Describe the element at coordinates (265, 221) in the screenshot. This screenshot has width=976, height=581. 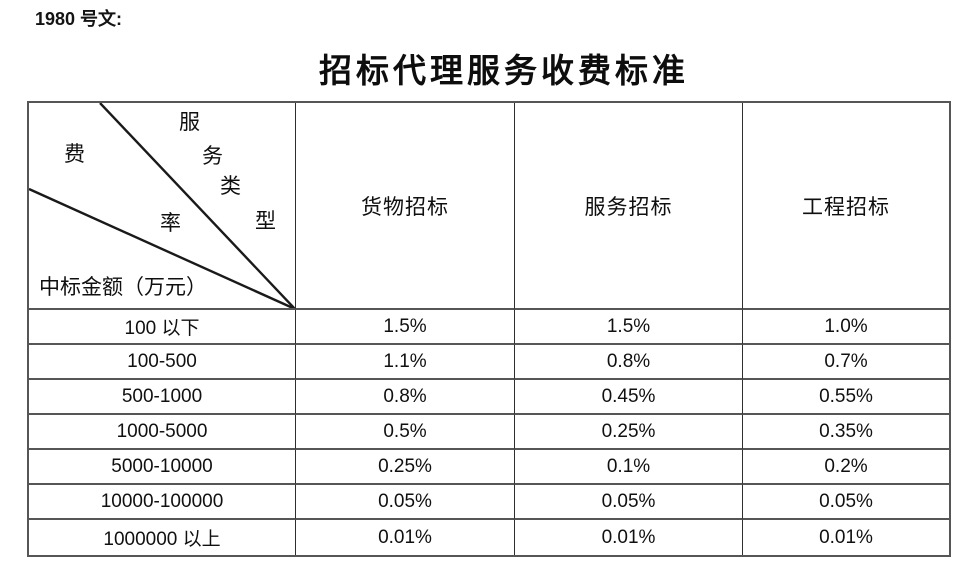
I see `diagonal-label-type-char-4: 型` at that location.